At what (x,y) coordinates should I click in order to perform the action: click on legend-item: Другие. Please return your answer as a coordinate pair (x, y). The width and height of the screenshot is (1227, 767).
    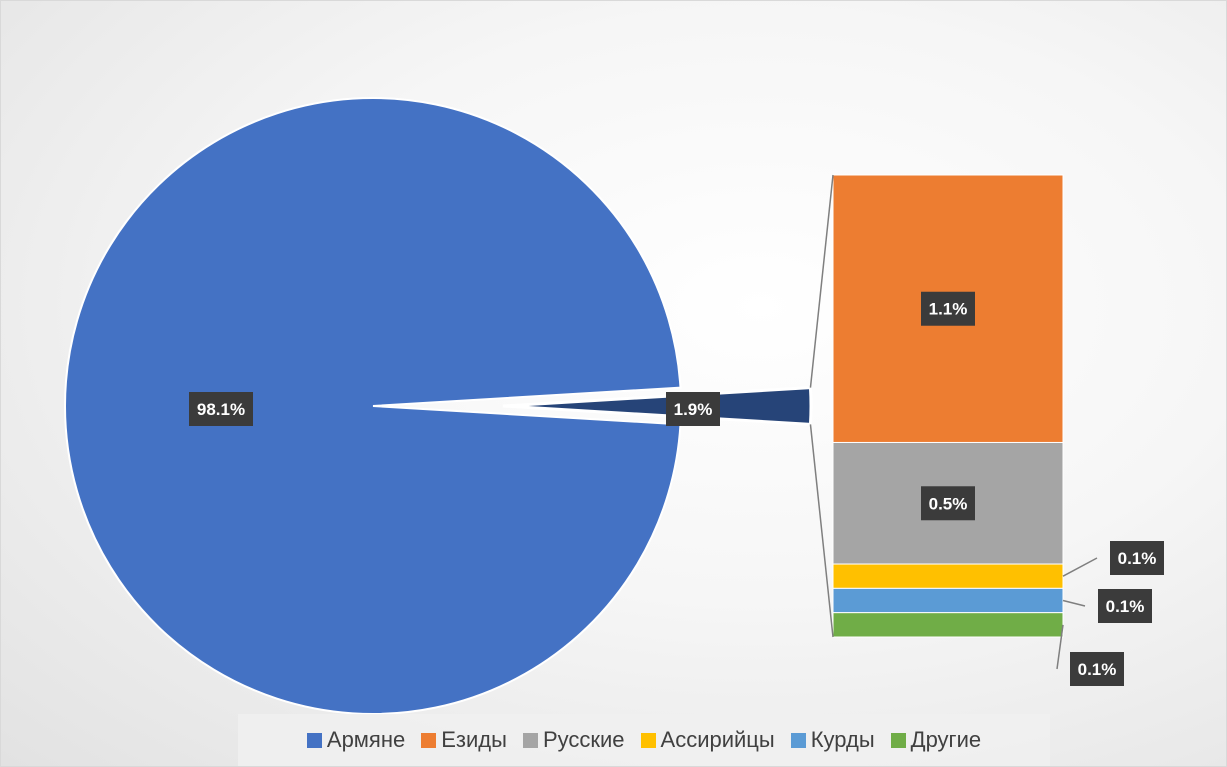
    Looking at the image, I should click on (936, 740).